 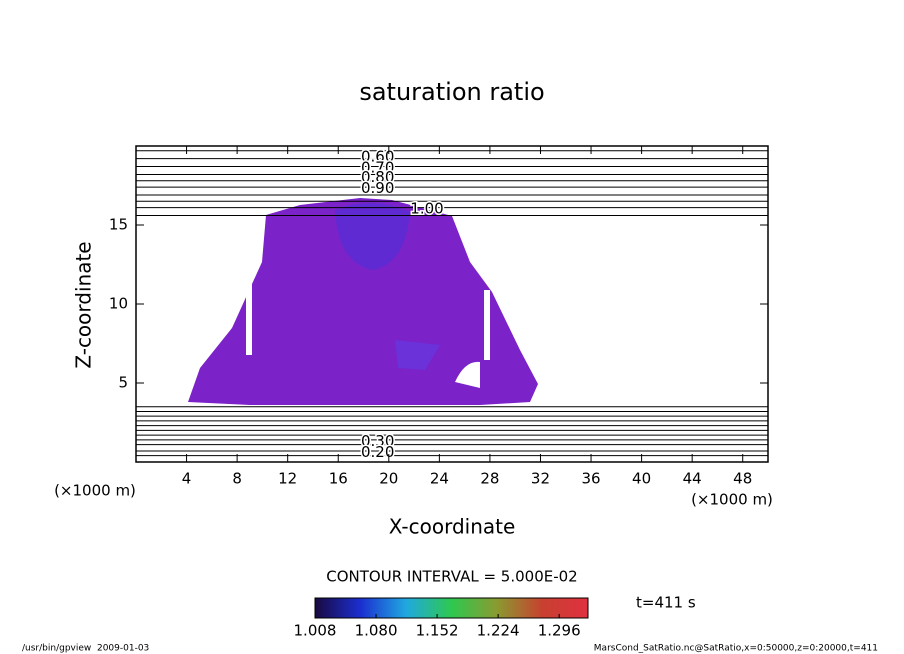 What do you see at coordinates (498, 631) in the screenshot?
I see `colorbar-tick-label: 1.224` at bounding box center [498, 631].